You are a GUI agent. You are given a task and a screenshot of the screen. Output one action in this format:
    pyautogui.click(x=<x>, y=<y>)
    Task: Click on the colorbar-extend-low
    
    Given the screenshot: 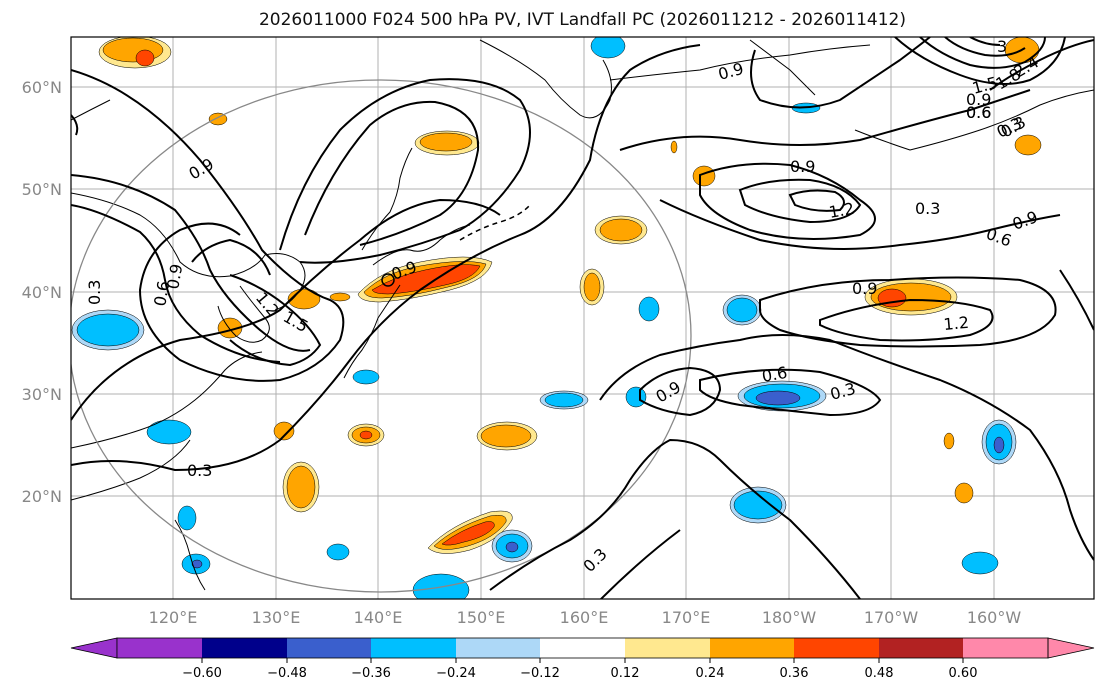 What is the action you would take?
    pyautogui.click(x=94, y=648)
    